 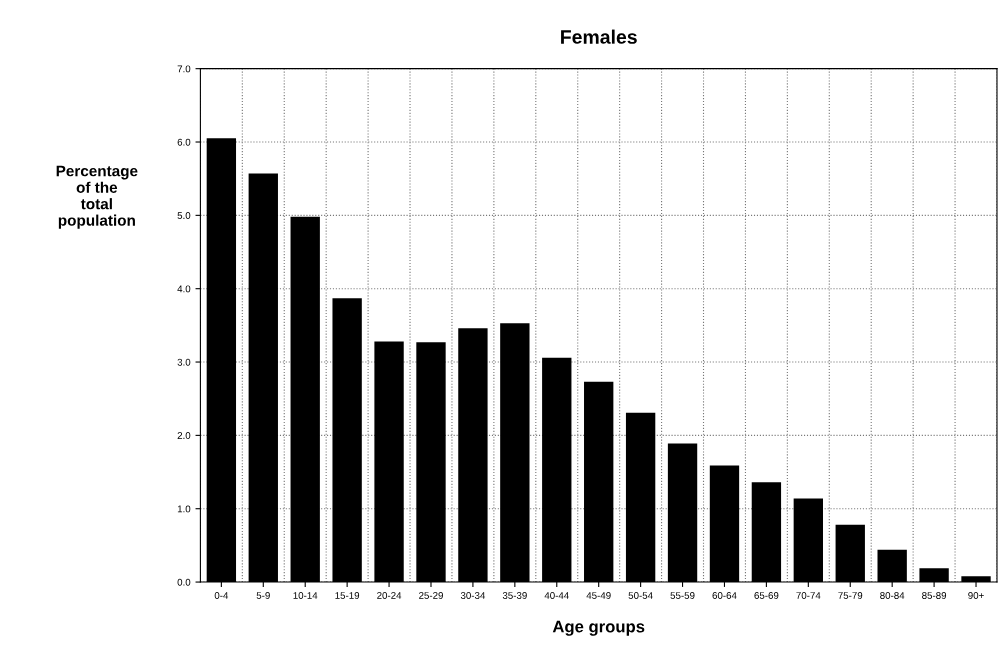 I want to click on x-tick-label: 35-39, so click(x=514, y=595).